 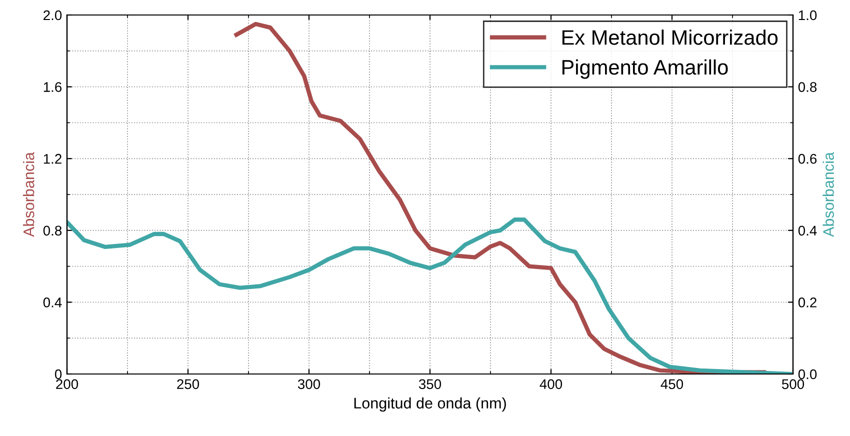 What do you see at coordinates (807, 87) in the screenshot?
I see `y2-tick-label: 0.8` at bounding box center [807, 87].